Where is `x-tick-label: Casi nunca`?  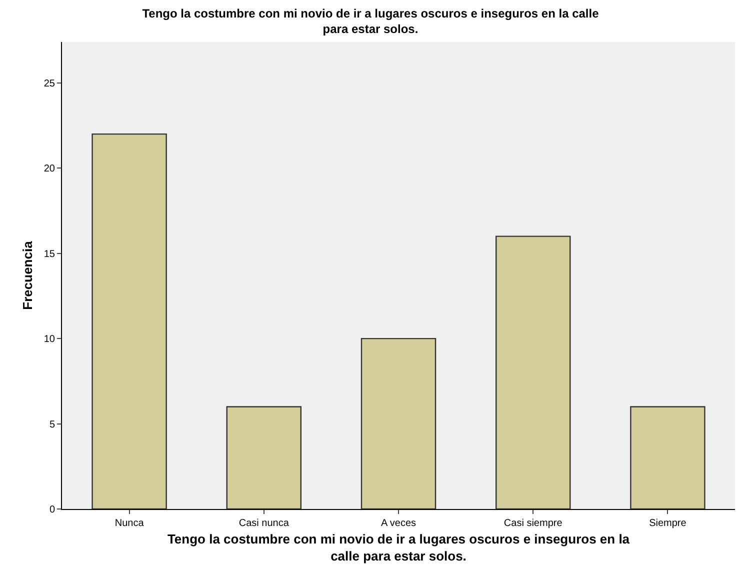
x-tick-label: Casi nunca is located at coordinates (264, 523).